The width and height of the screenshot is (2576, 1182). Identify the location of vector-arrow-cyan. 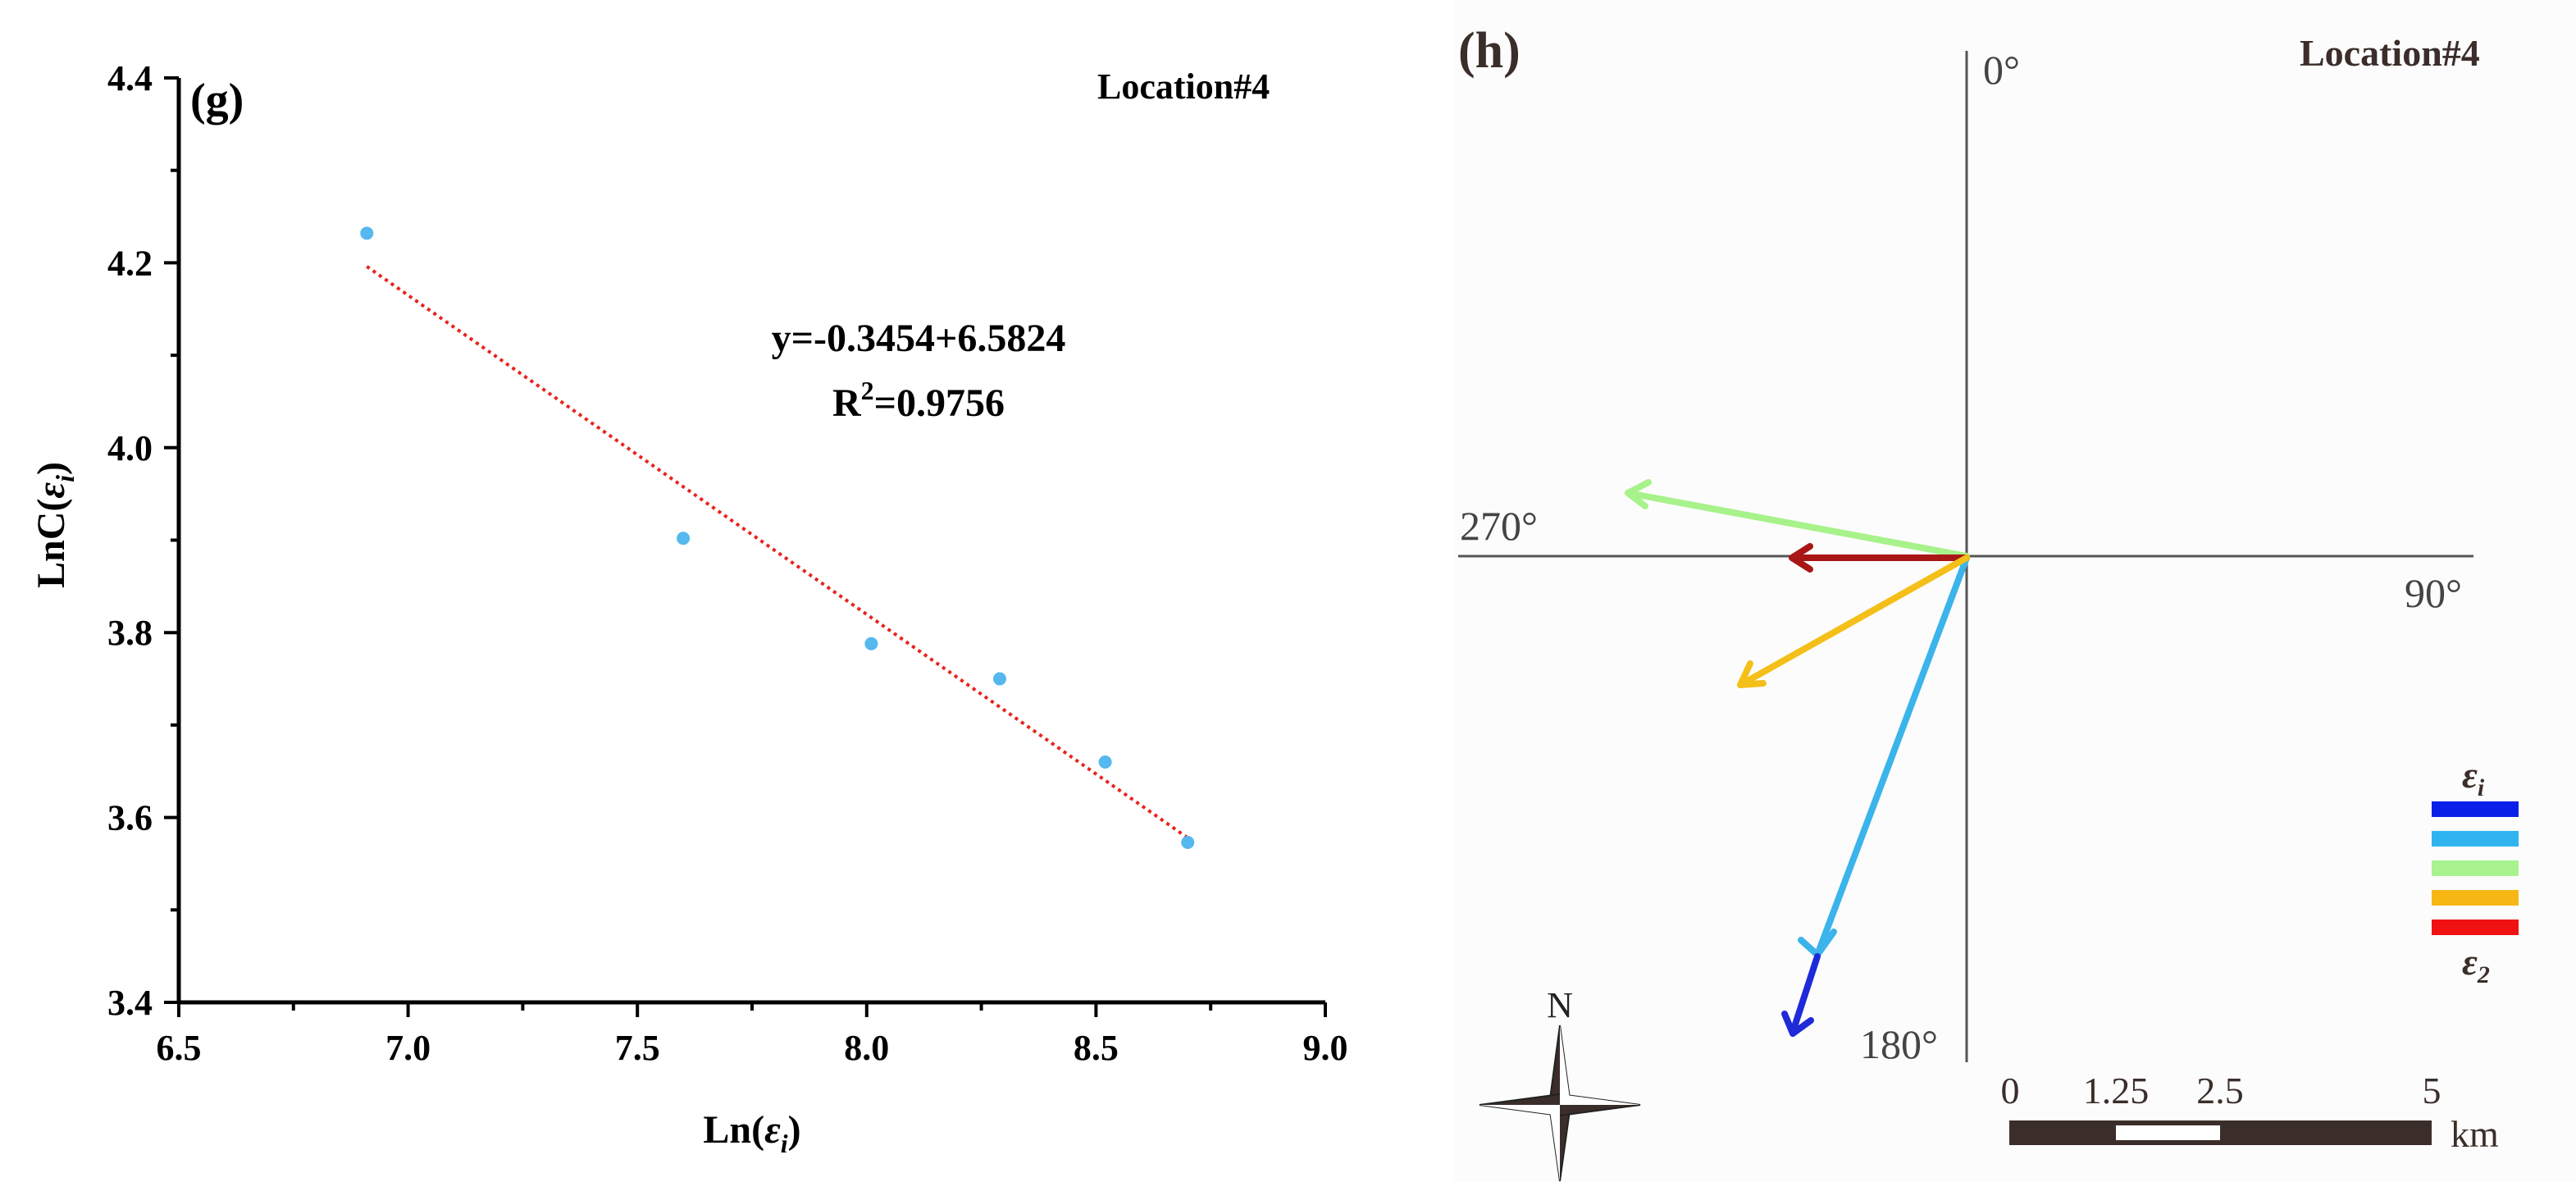
(1892, 756).